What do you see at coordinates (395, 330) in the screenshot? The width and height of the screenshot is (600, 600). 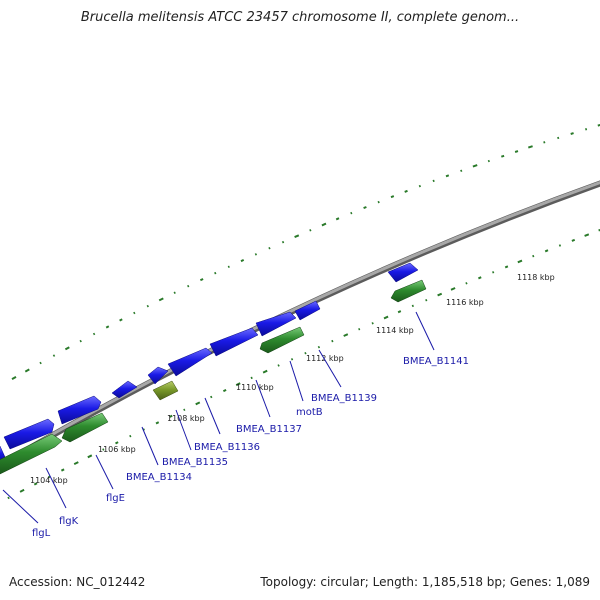 I see `scale-label: 1114 kbp` at bounding box center [395, 330].